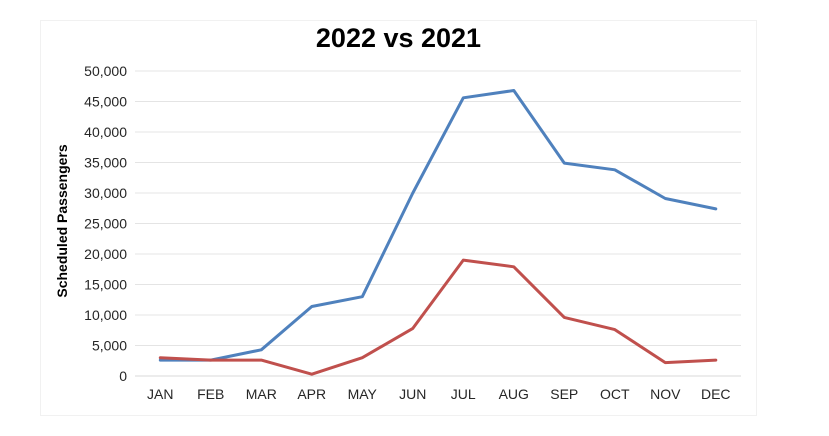 The height and width of the screenshot is (436, 829). What do you see at coordinates (514, 394) in the screenshot?
I see `x-tick-label: AUG` at bounding box center [514, 394].